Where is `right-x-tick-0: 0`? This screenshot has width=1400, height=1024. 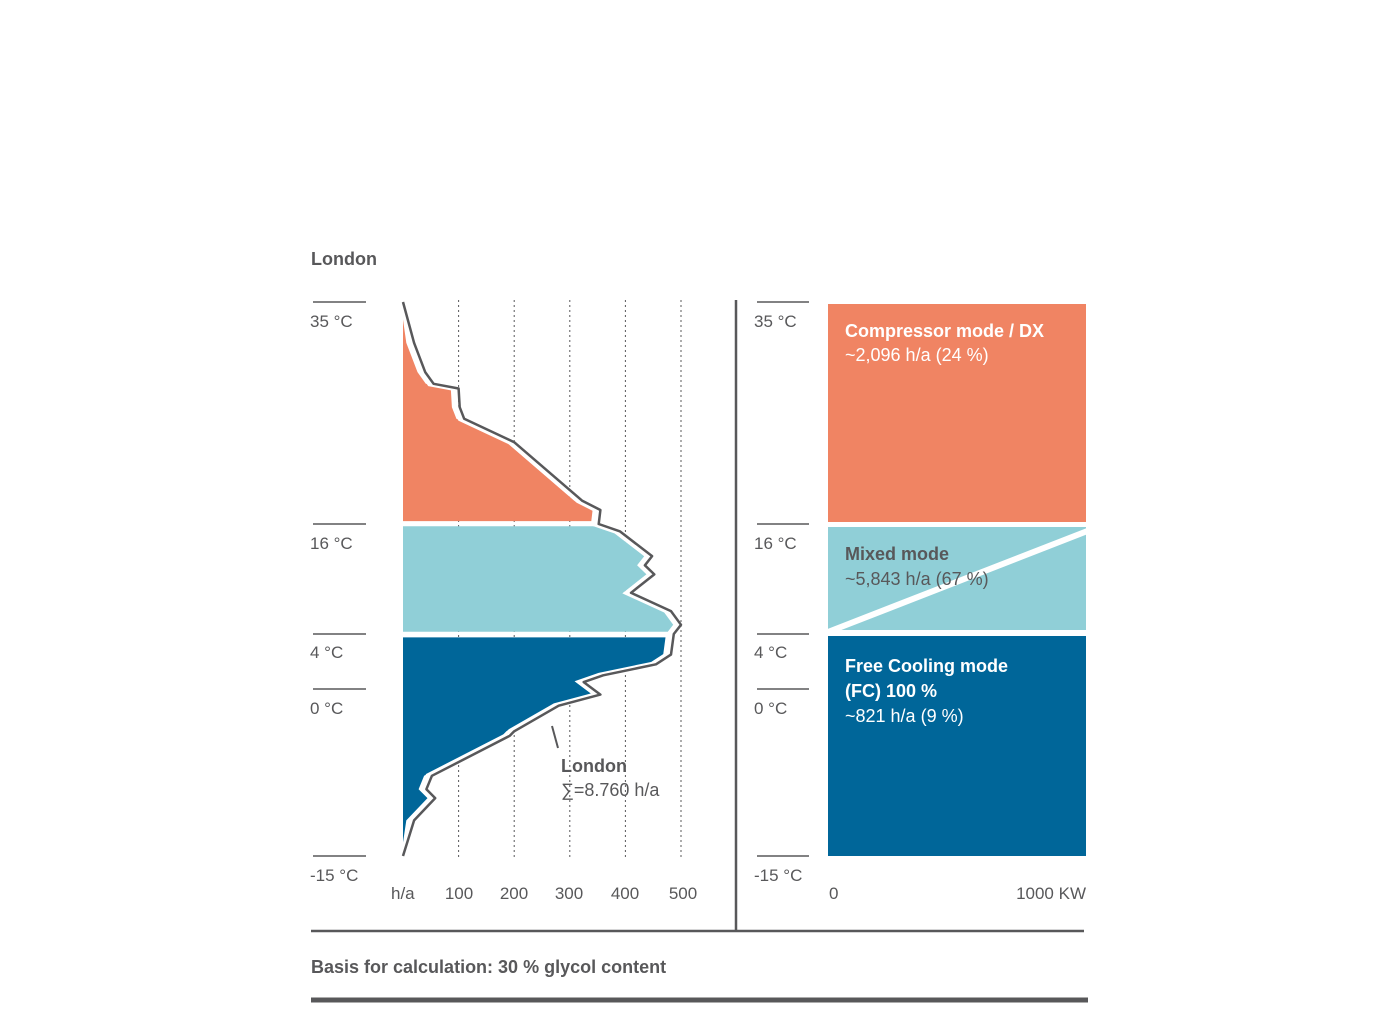
right-x-tick-0: 0 is located at coordinates (833, 893).